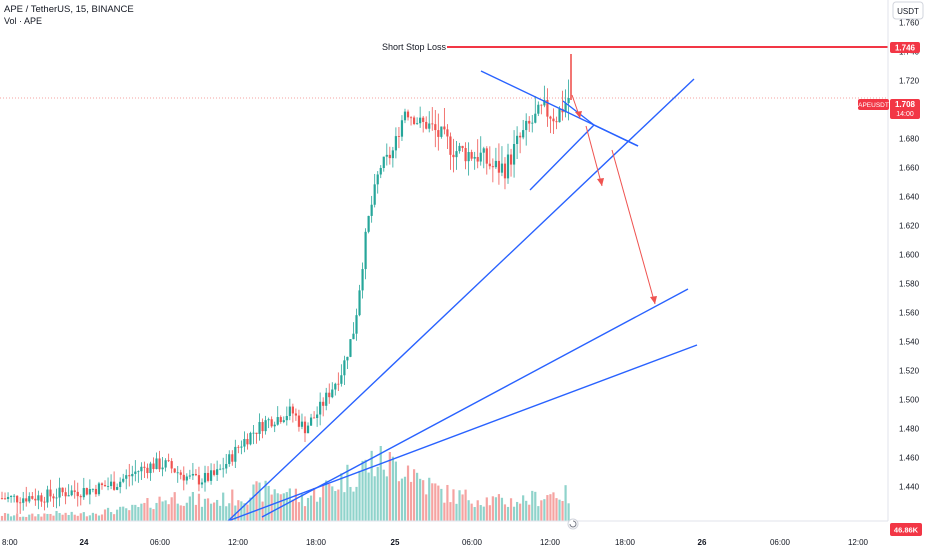  Describe the element at coordinates (908, 10) in the screenshot. I see `currency-badge` at that location.